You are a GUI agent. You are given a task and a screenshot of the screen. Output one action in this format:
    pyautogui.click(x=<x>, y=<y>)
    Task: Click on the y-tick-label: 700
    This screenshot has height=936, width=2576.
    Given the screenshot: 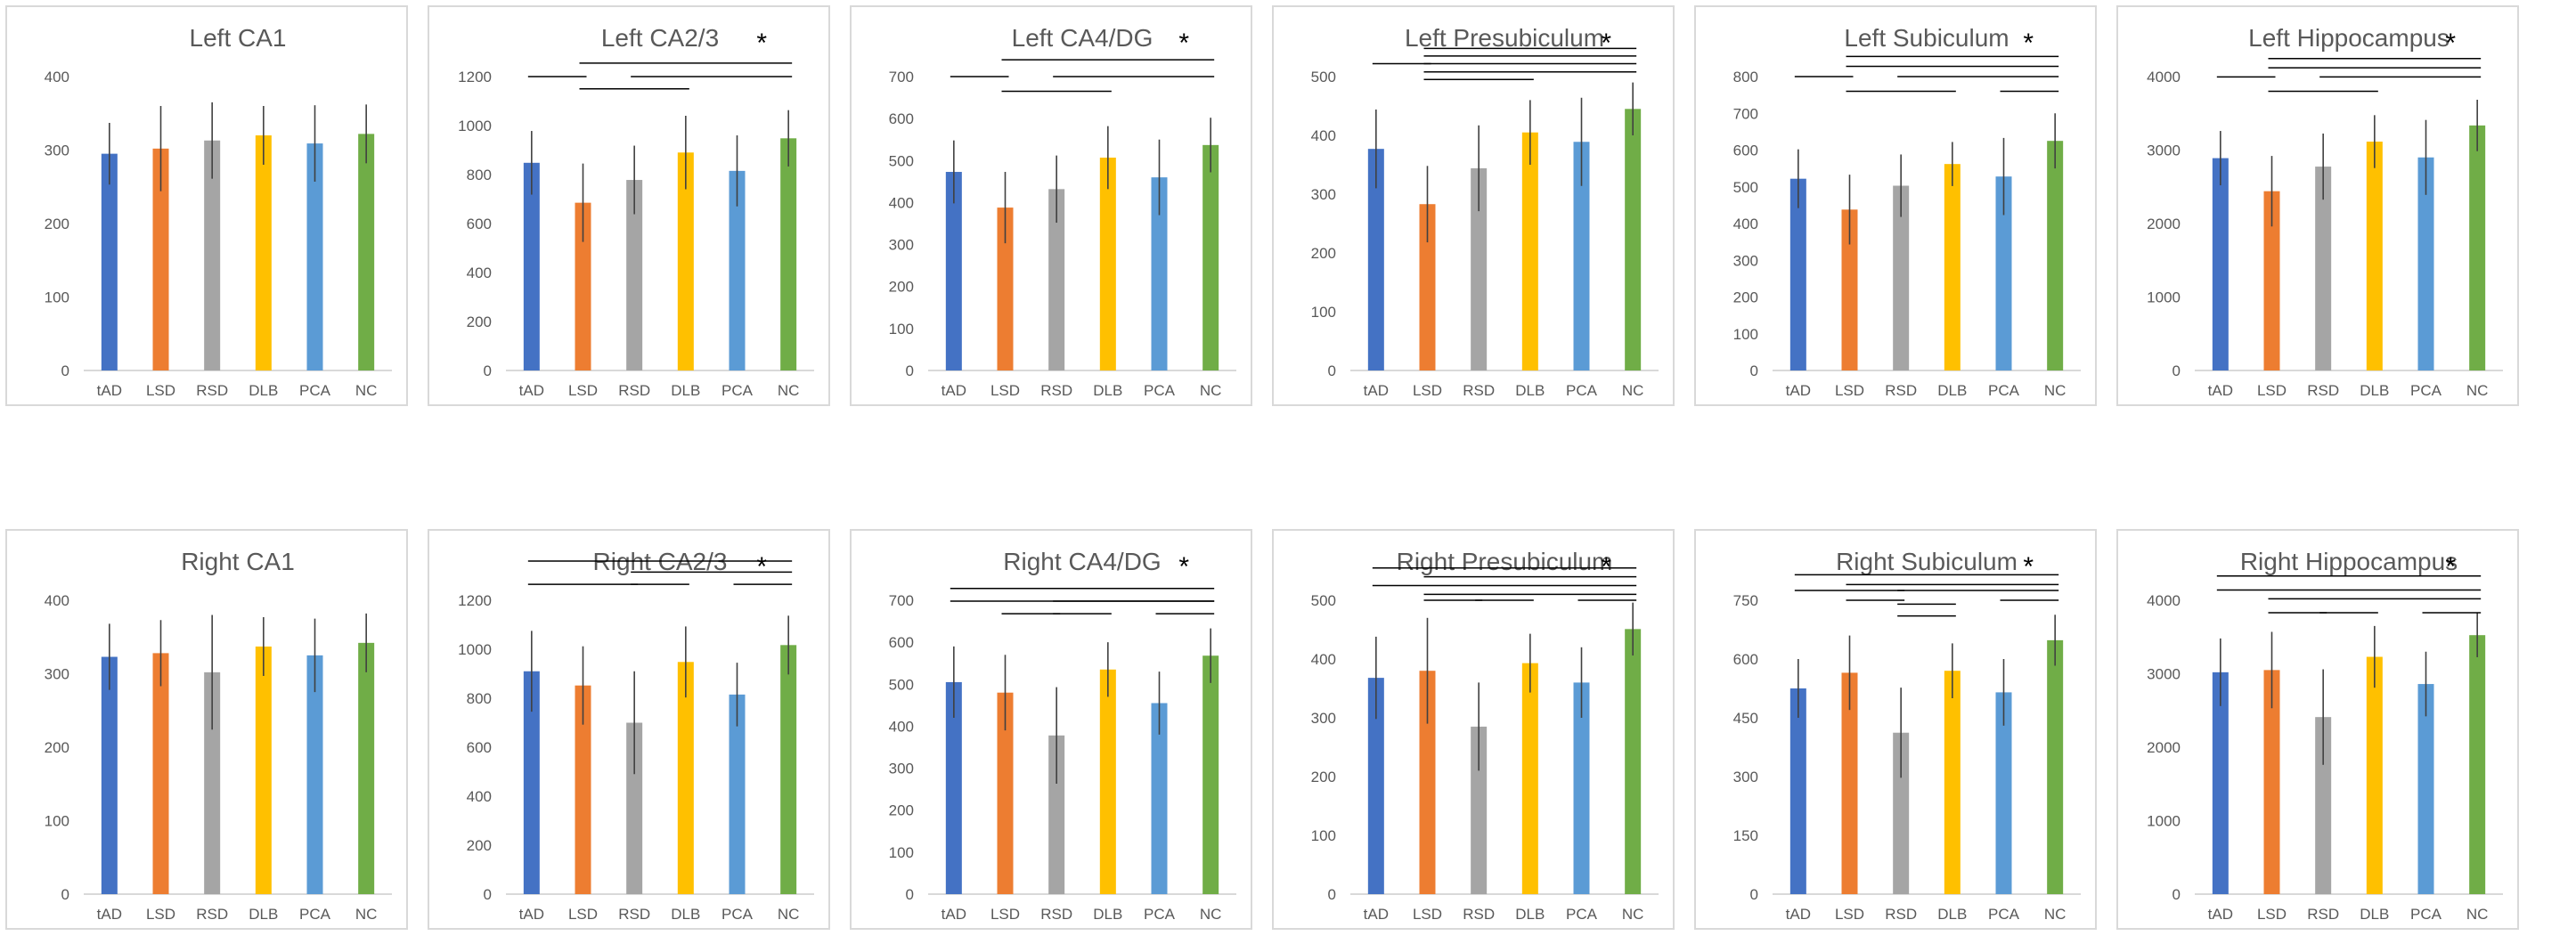 What is the action you would take?
    pyautogui.click(x=902, y=77)
    